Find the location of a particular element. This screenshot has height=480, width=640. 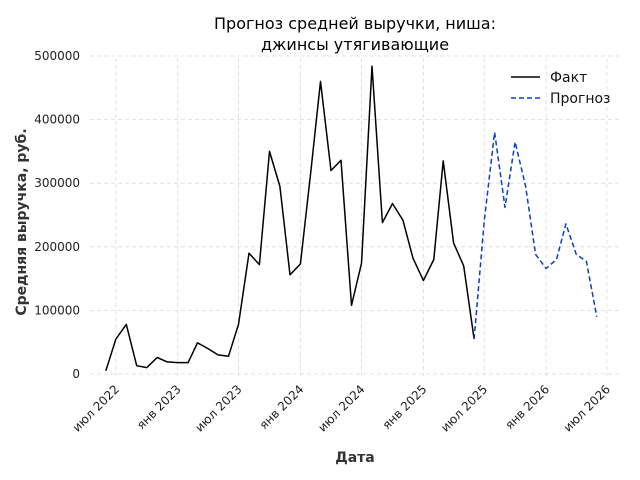

y-axis-ticks: 0 100000 200000 300000 400000 500000 is located at coordinates (57, 215).